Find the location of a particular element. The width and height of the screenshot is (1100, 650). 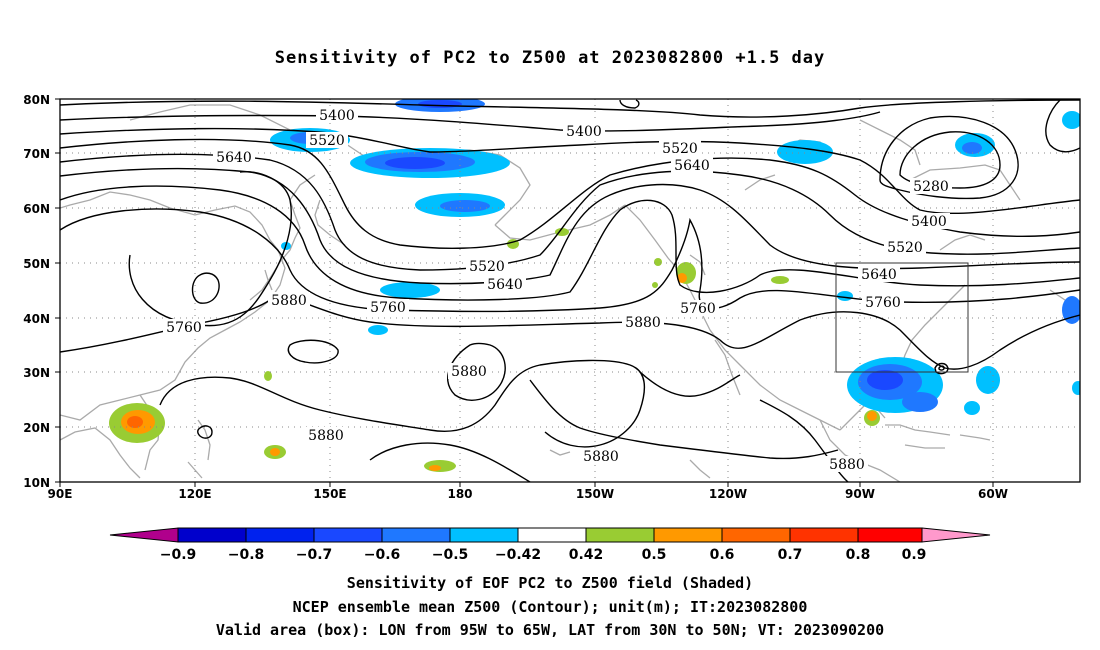

colorbar-high-triangle is located at coordinates (956, 535).